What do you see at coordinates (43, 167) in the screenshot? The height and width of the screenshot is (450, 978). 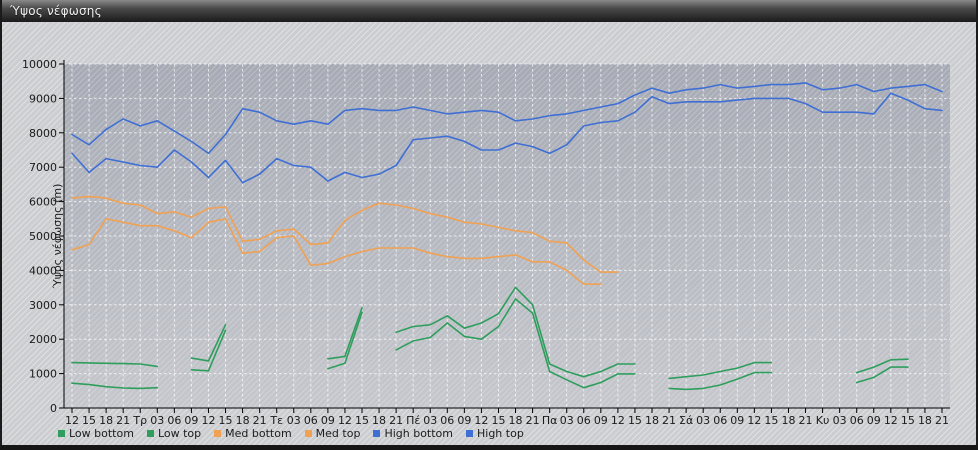 I see `y-tick-label: 7000` at bounding box center [43, 167].